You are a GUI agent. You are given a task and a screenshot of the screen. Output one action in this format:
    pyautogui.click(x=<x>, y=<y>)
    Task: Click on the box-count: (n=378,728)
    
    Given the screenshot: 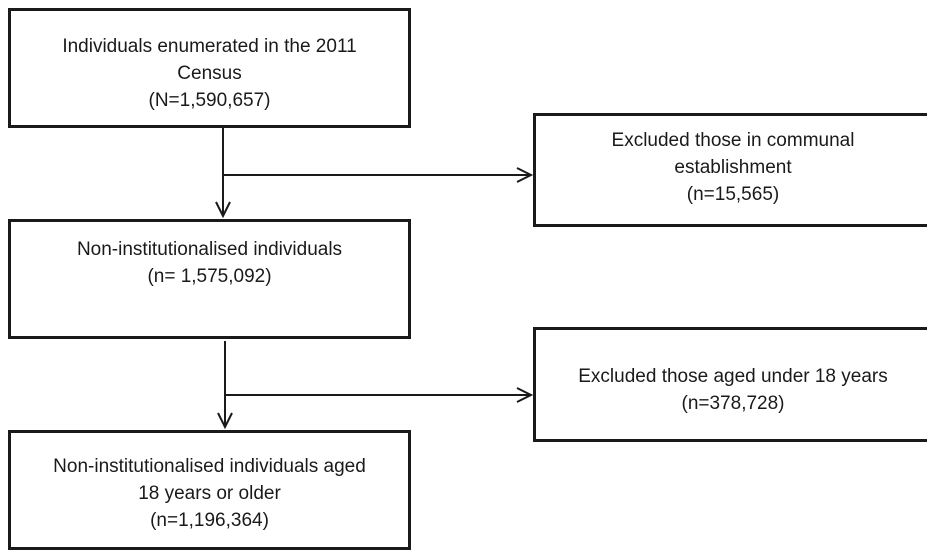 What is the action you would take?
    pyautogui.click(x=733, y=403)
    